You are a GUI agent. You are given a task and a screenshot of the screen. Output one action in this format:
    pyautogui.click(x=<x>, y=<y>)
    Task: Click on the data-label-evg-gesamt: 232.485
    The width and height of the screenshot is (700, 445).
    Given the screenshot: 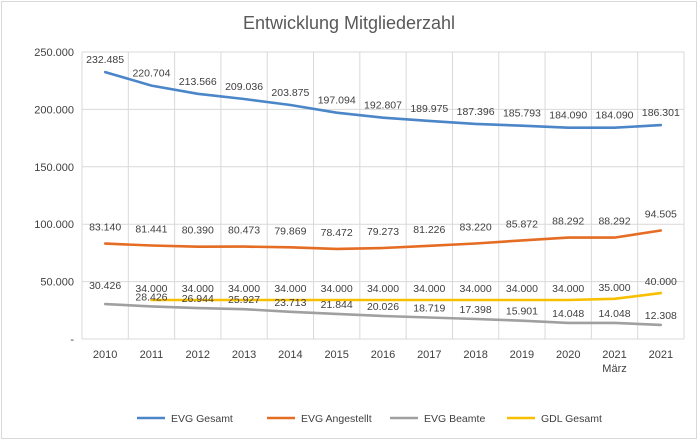 What is the action you would take?
    pyautogui.click(x=105, y=60)
    